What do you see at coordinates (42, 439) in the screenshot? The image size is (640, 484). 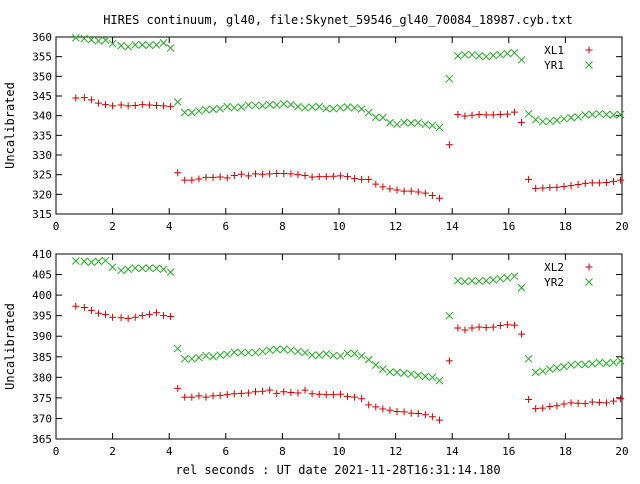 I see `y-tick-label: 365` at bounding box center [42, 439].